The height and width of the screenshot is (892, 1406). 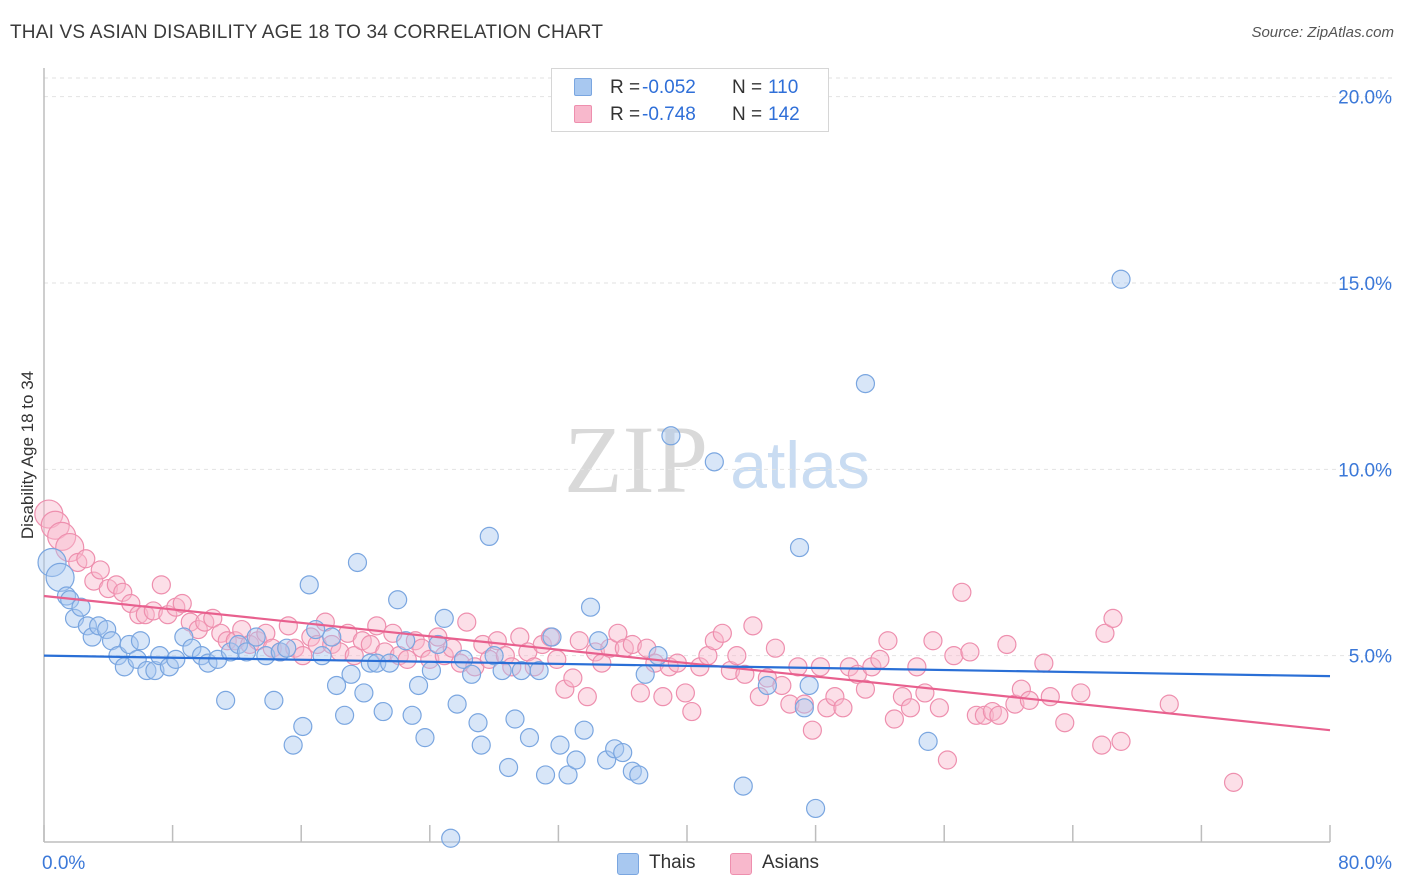 I want to click on y-tick-label: 10.0%, so click(x=1365, y=470).